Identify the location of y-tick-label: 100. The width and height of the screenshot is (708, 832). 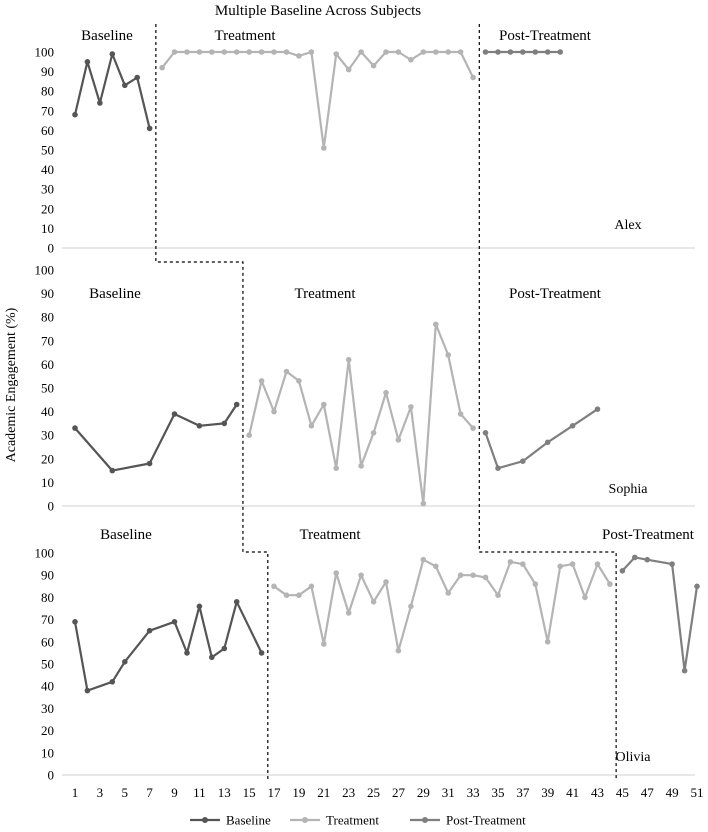
(45, 553).